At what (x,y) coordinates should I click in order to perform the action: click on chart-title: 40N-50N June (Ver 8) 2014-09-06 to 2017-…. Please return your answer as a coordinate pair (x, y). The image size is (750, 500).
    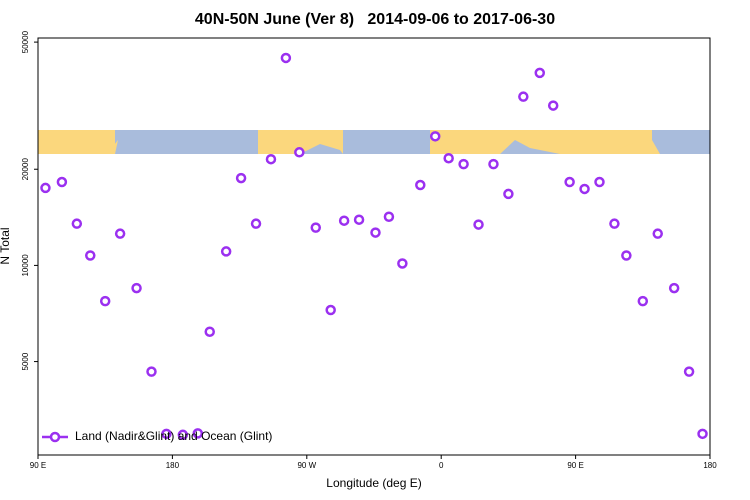
    Looking at the image, I should click on (375, 19).